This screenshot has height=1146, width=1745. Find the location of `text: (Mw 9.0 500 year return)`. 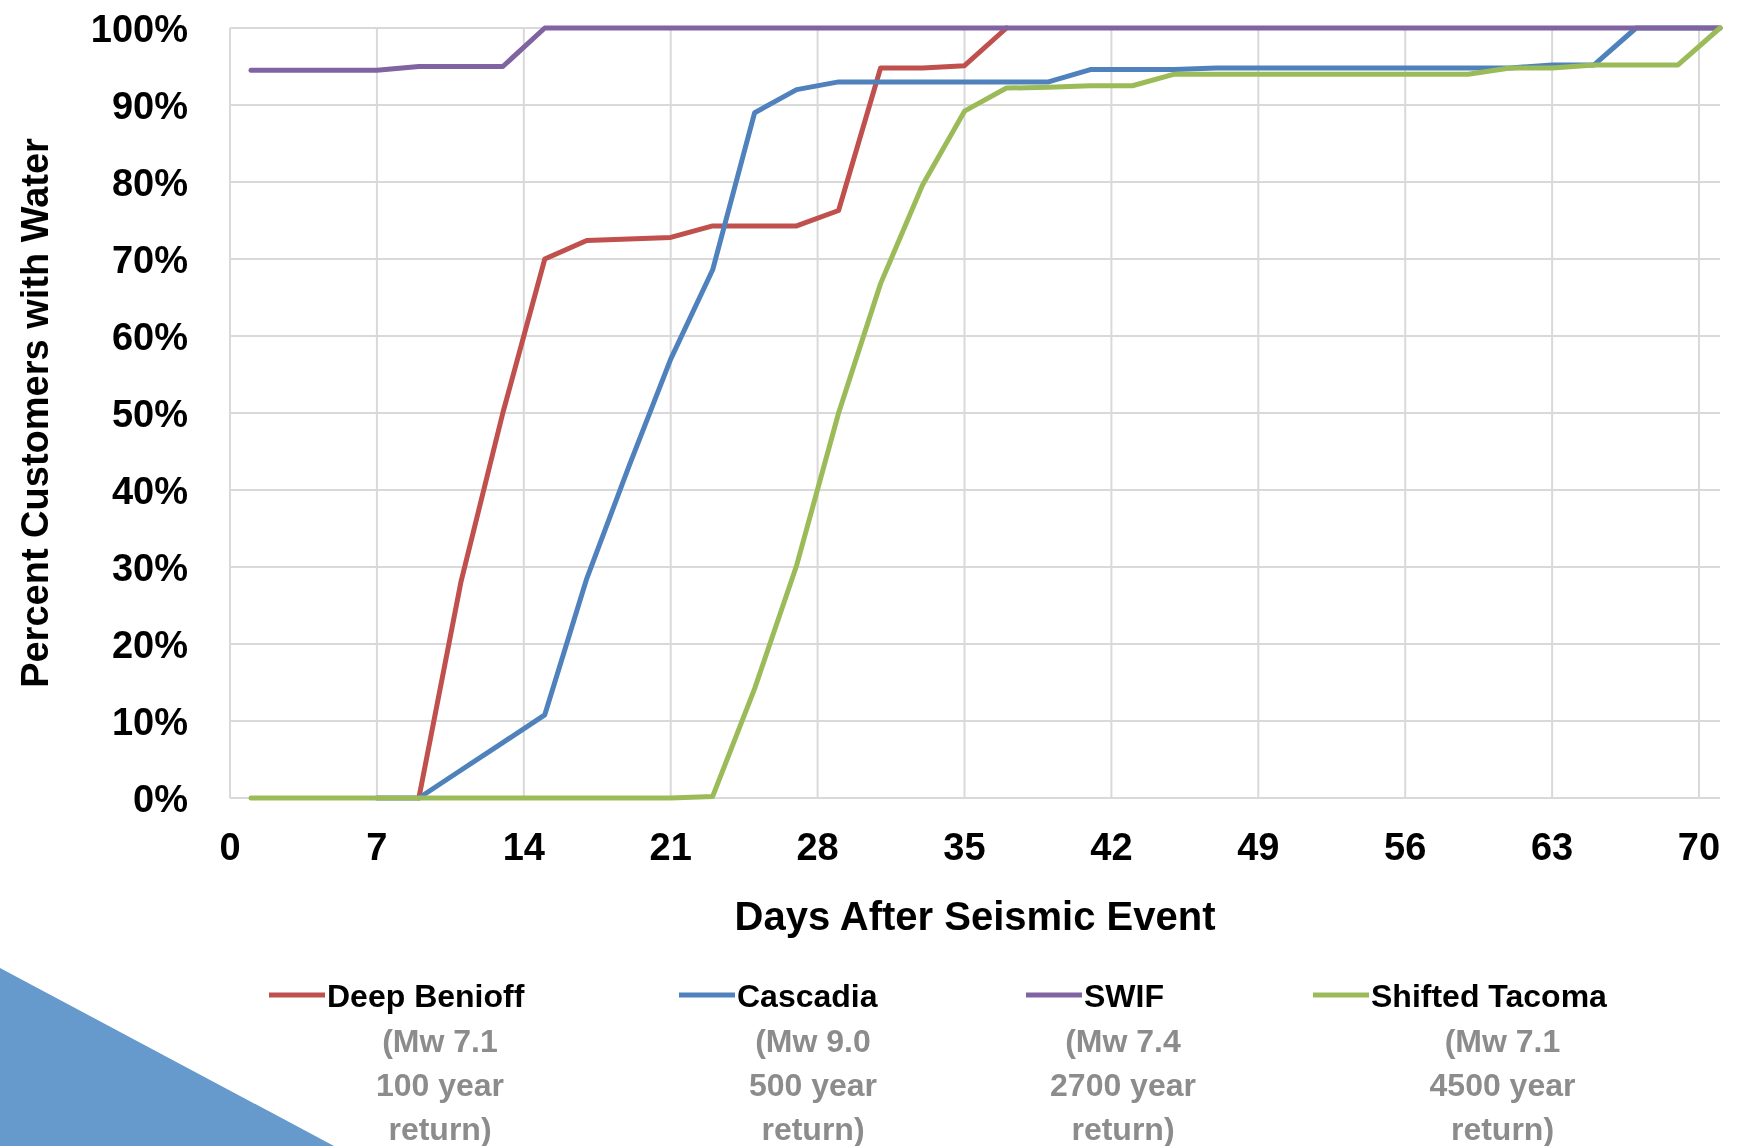

text: (Mw 9.0 500 year return) is located at coordinates (813, 1084).